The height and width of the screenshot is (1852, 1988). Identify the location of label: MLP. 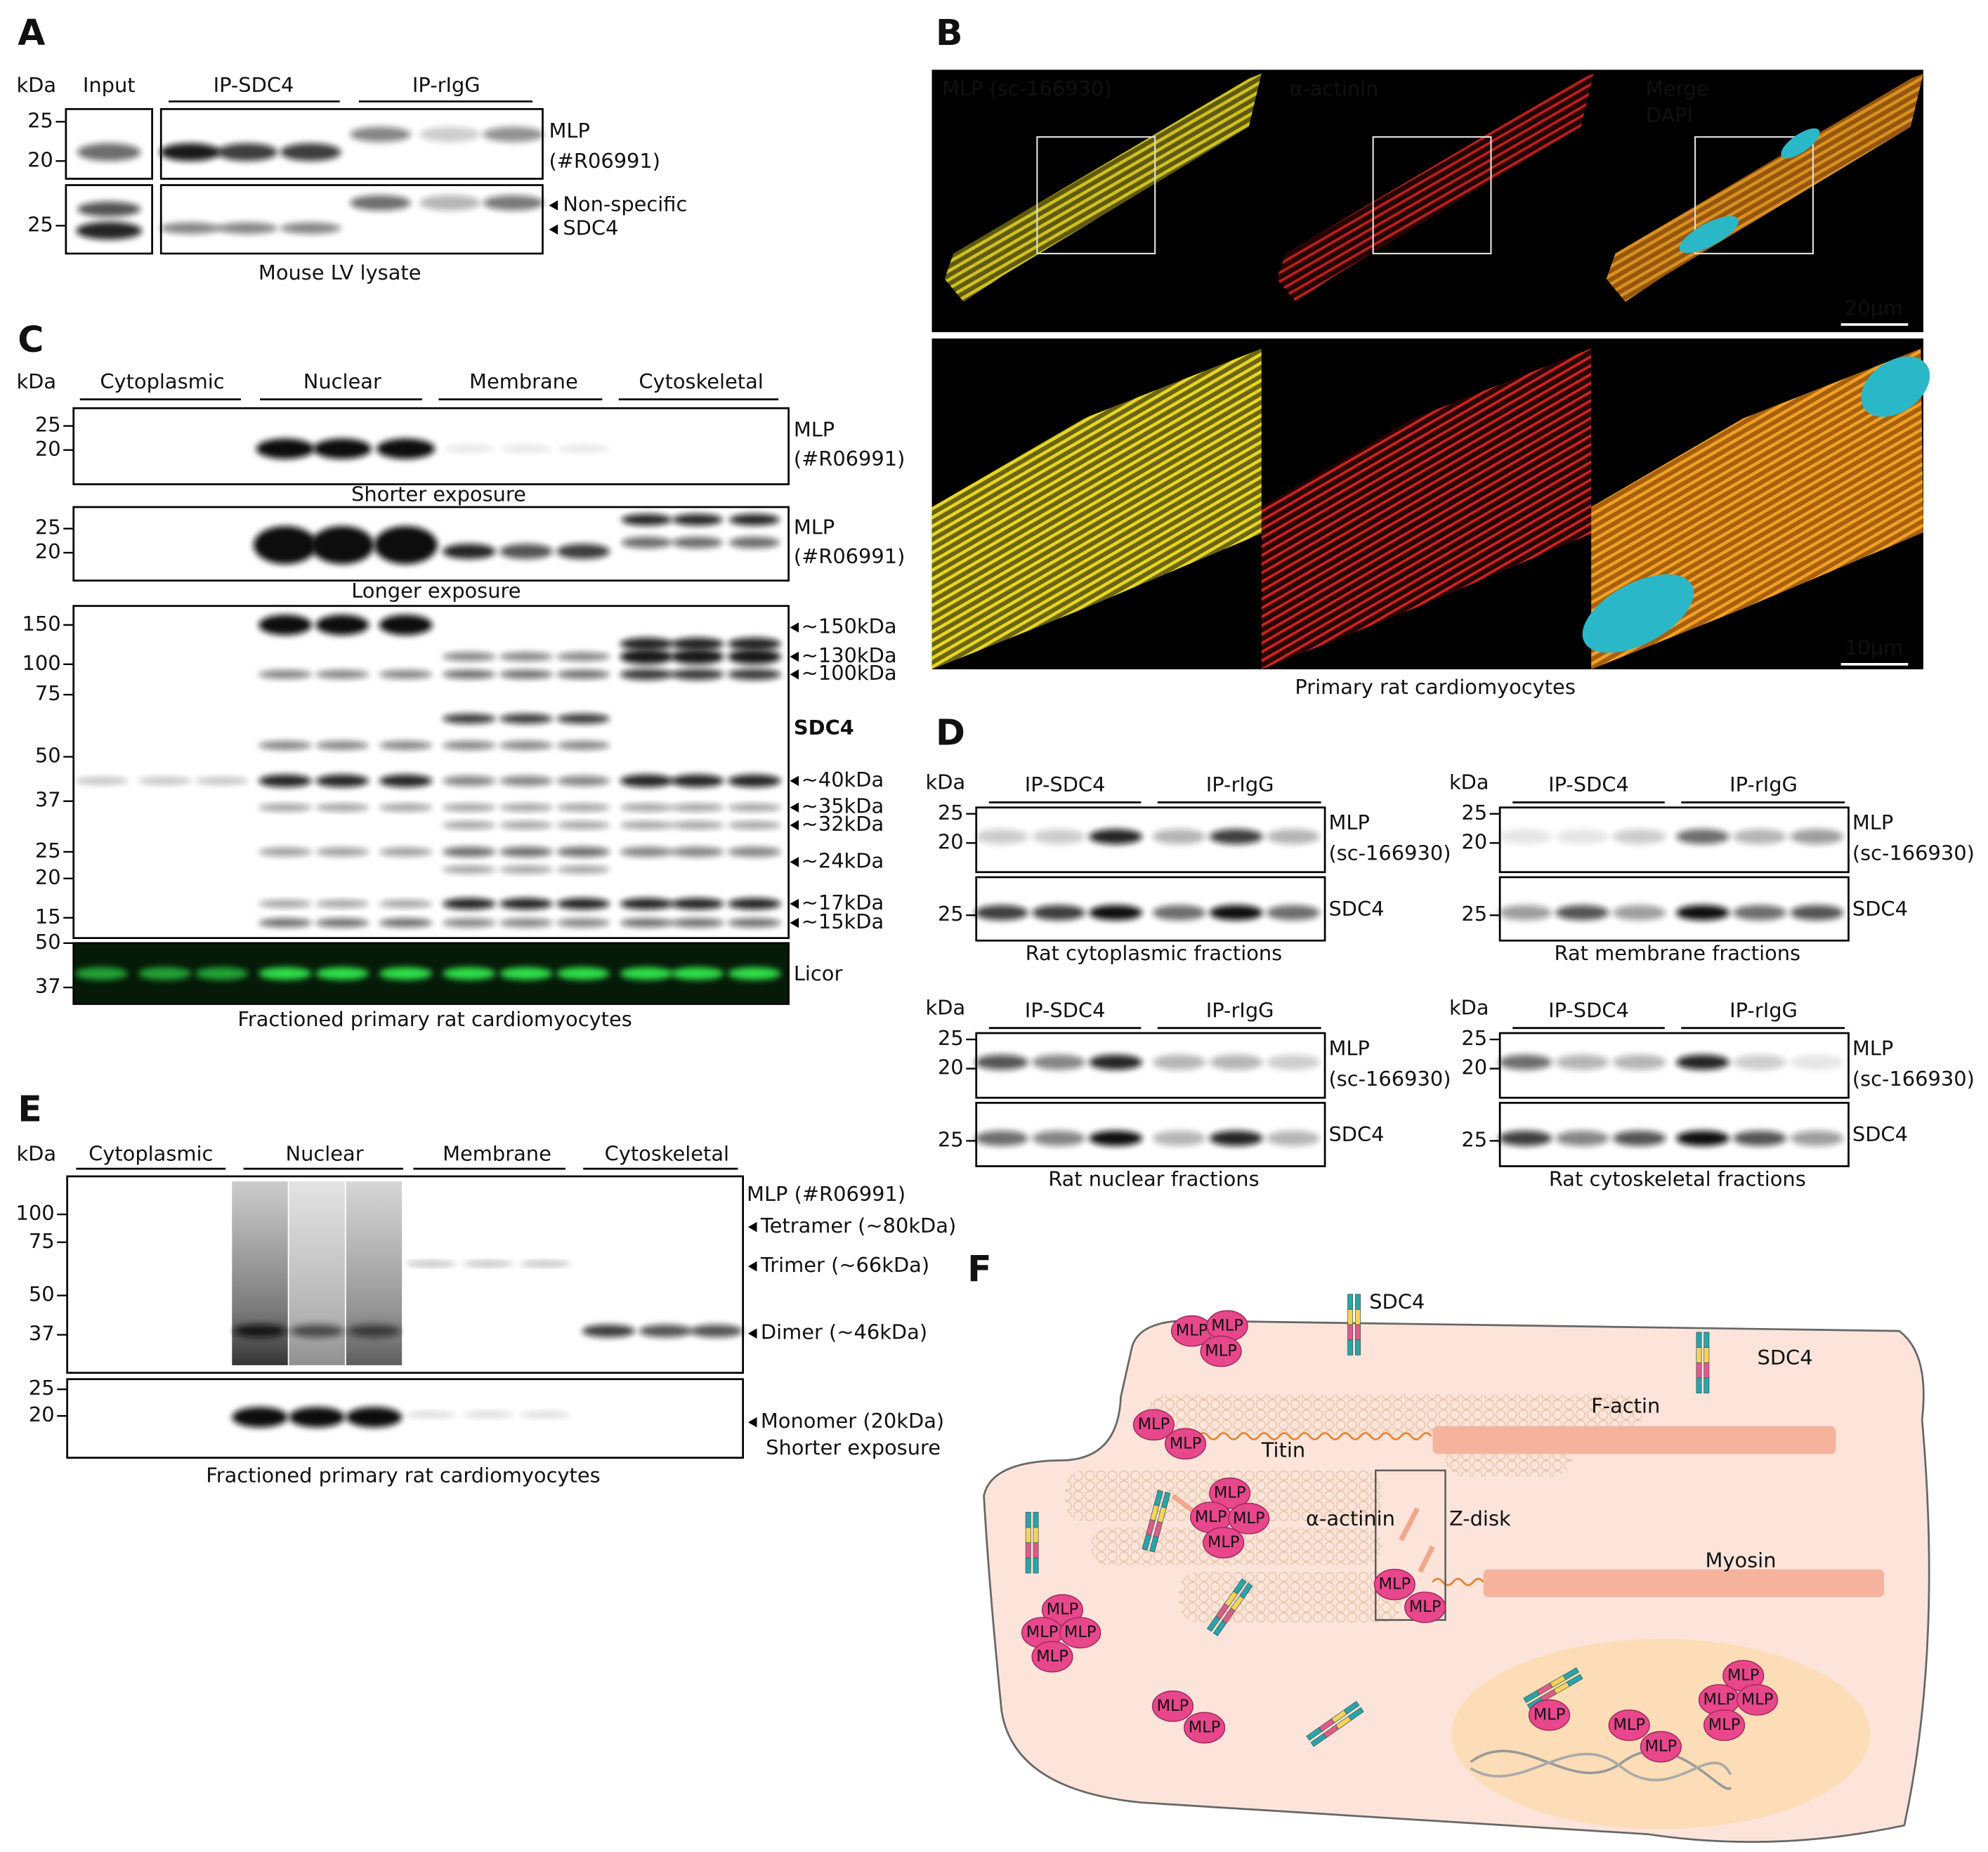
(1348, 822).